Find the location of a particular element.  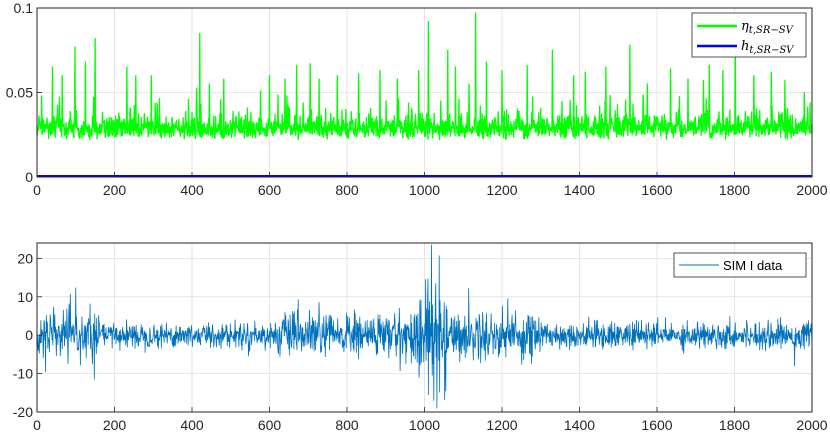

legend-h-label: ht,SR−SV is located at coordinates (768, 47).